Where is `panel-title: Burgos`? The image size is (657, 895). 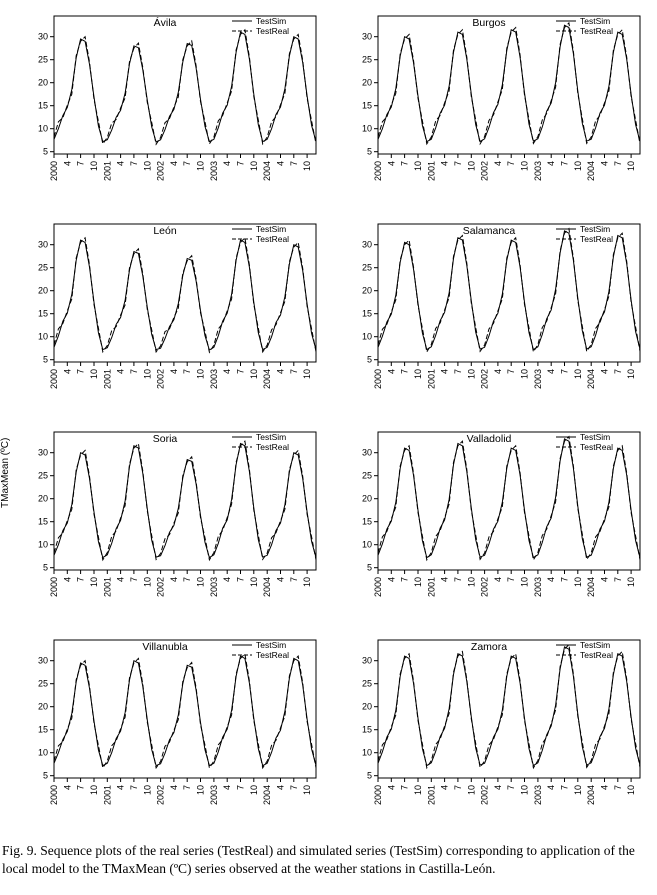
panel-title: Burgos is located at coordinates (488, 23).